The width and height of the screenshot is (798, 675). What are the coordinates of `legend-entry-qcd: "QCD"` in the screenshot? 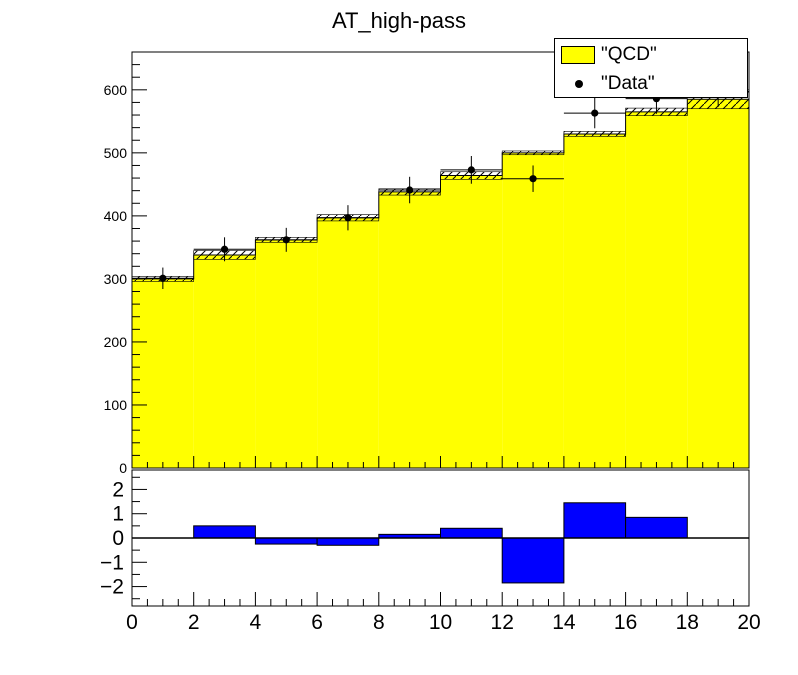 It's located at (652, 55).